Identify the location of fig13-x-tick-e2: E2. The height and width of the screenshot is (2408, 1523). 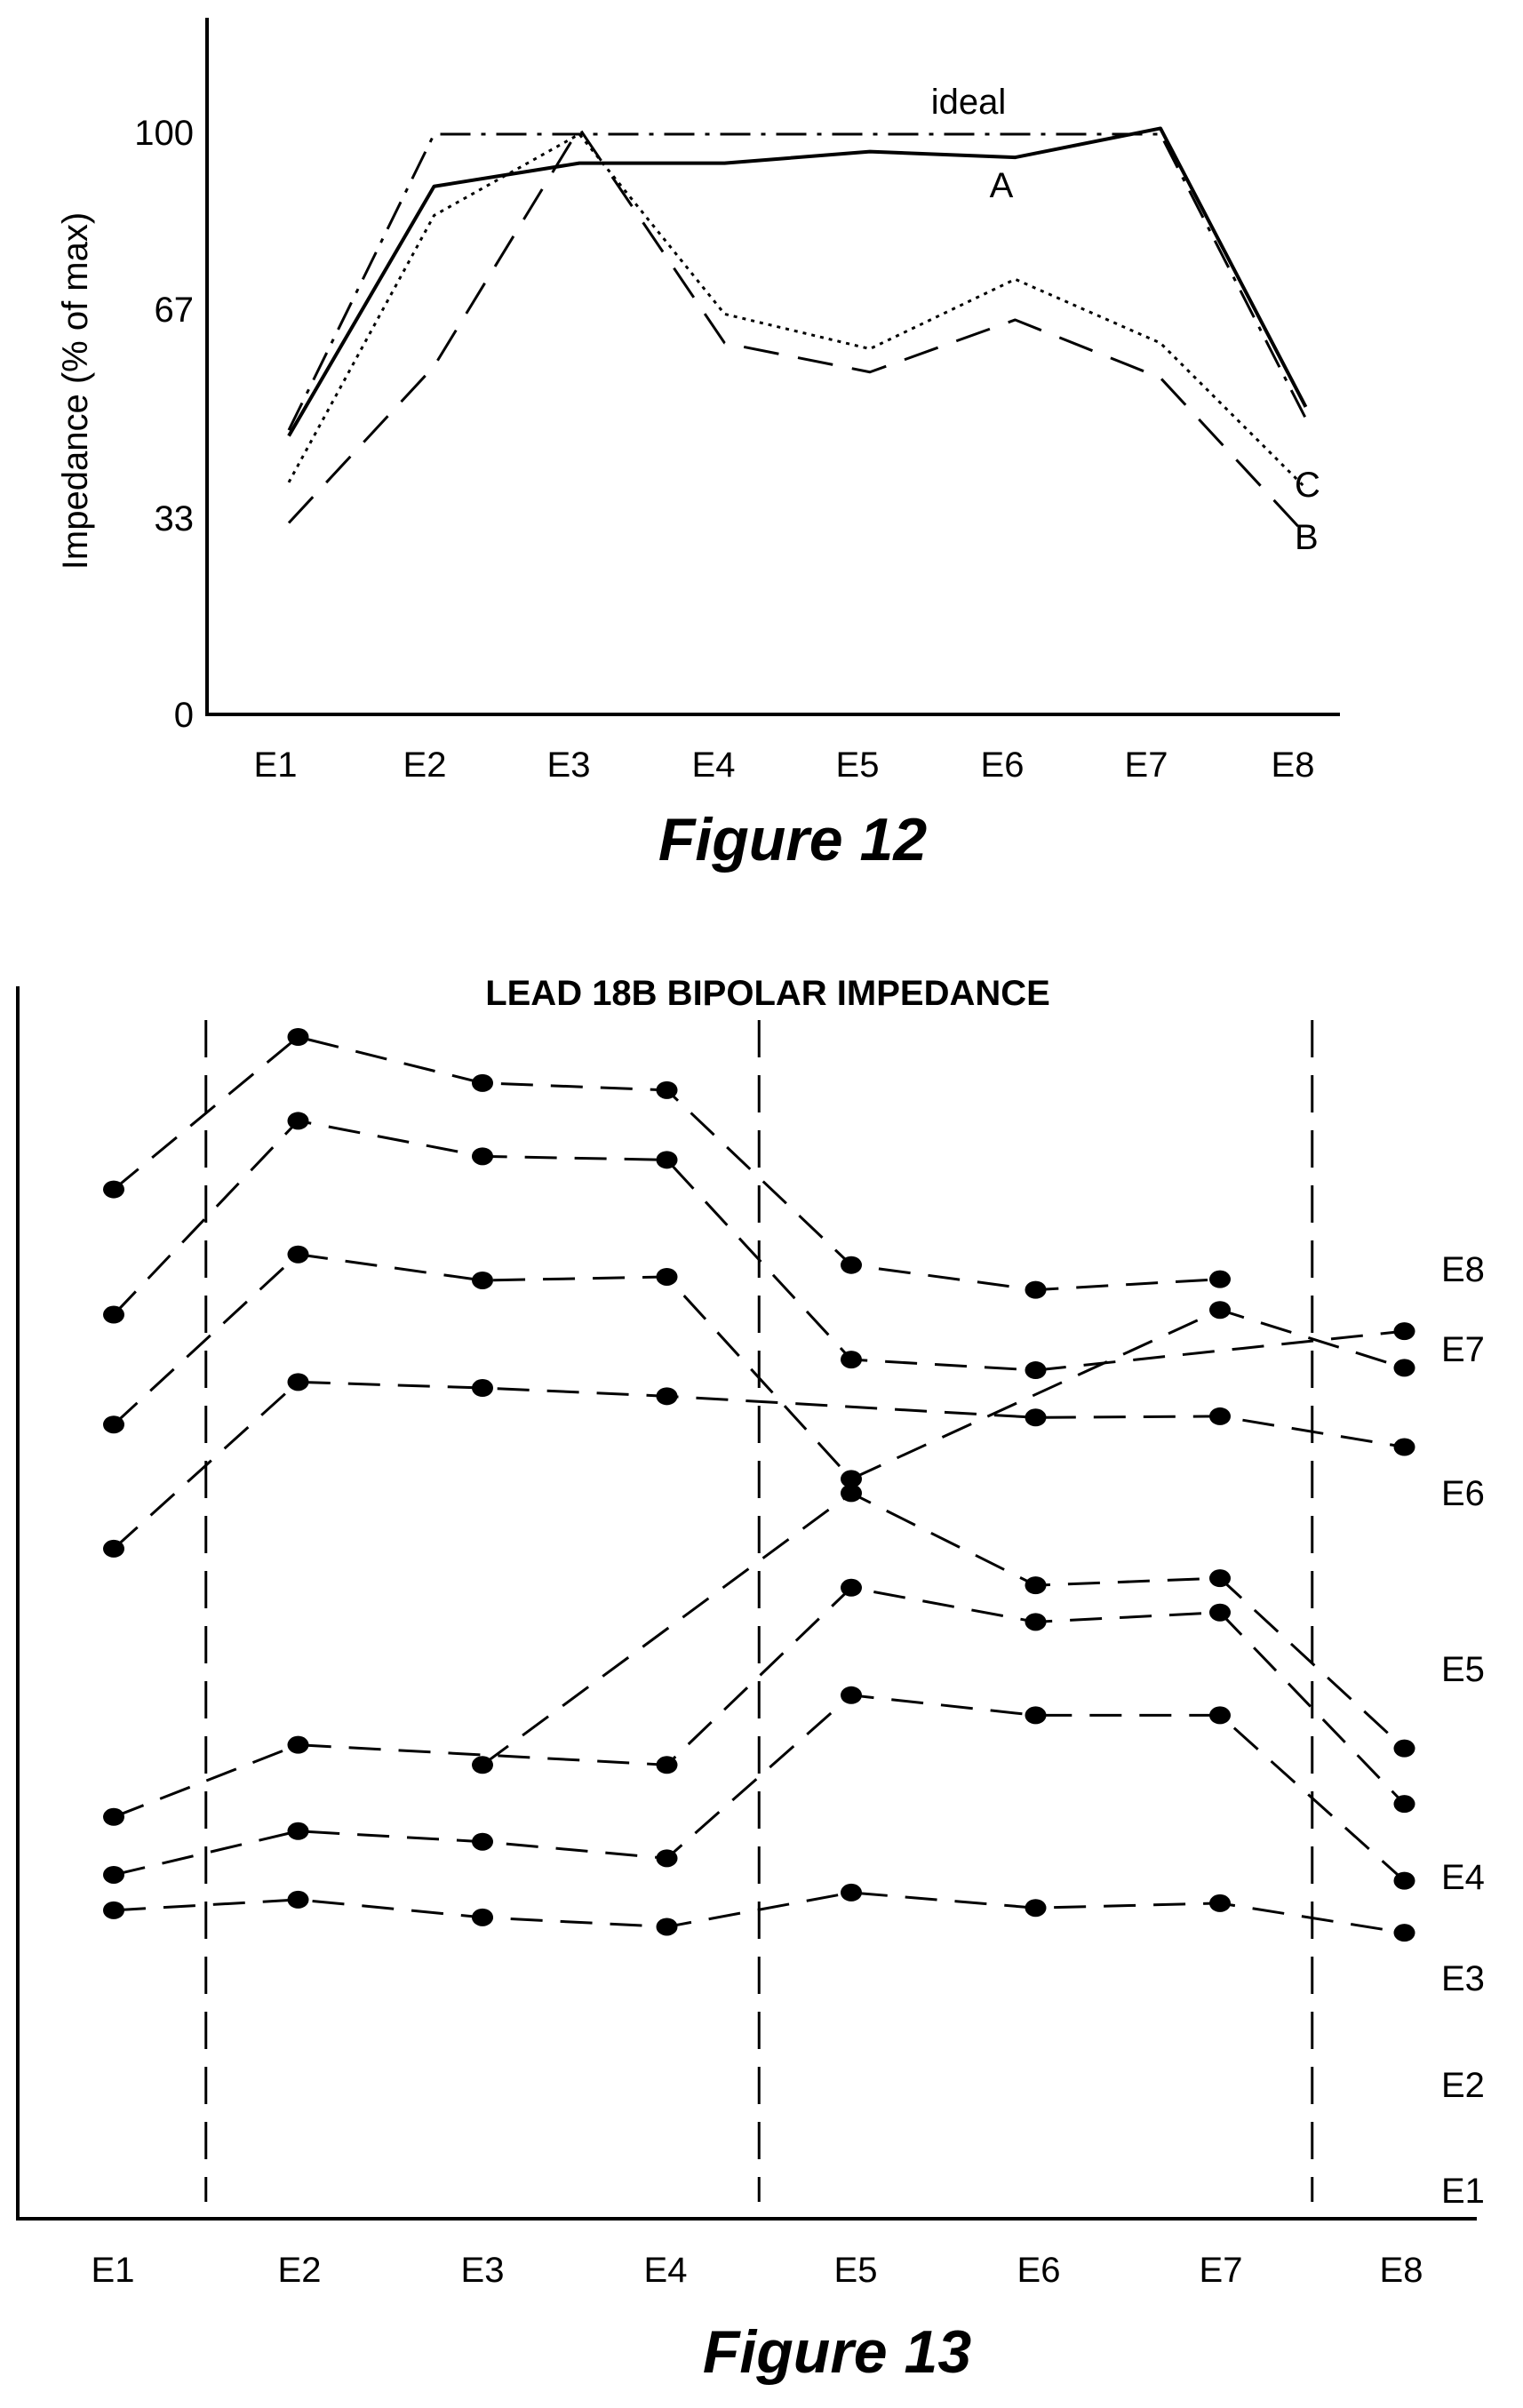
(300, 2270).